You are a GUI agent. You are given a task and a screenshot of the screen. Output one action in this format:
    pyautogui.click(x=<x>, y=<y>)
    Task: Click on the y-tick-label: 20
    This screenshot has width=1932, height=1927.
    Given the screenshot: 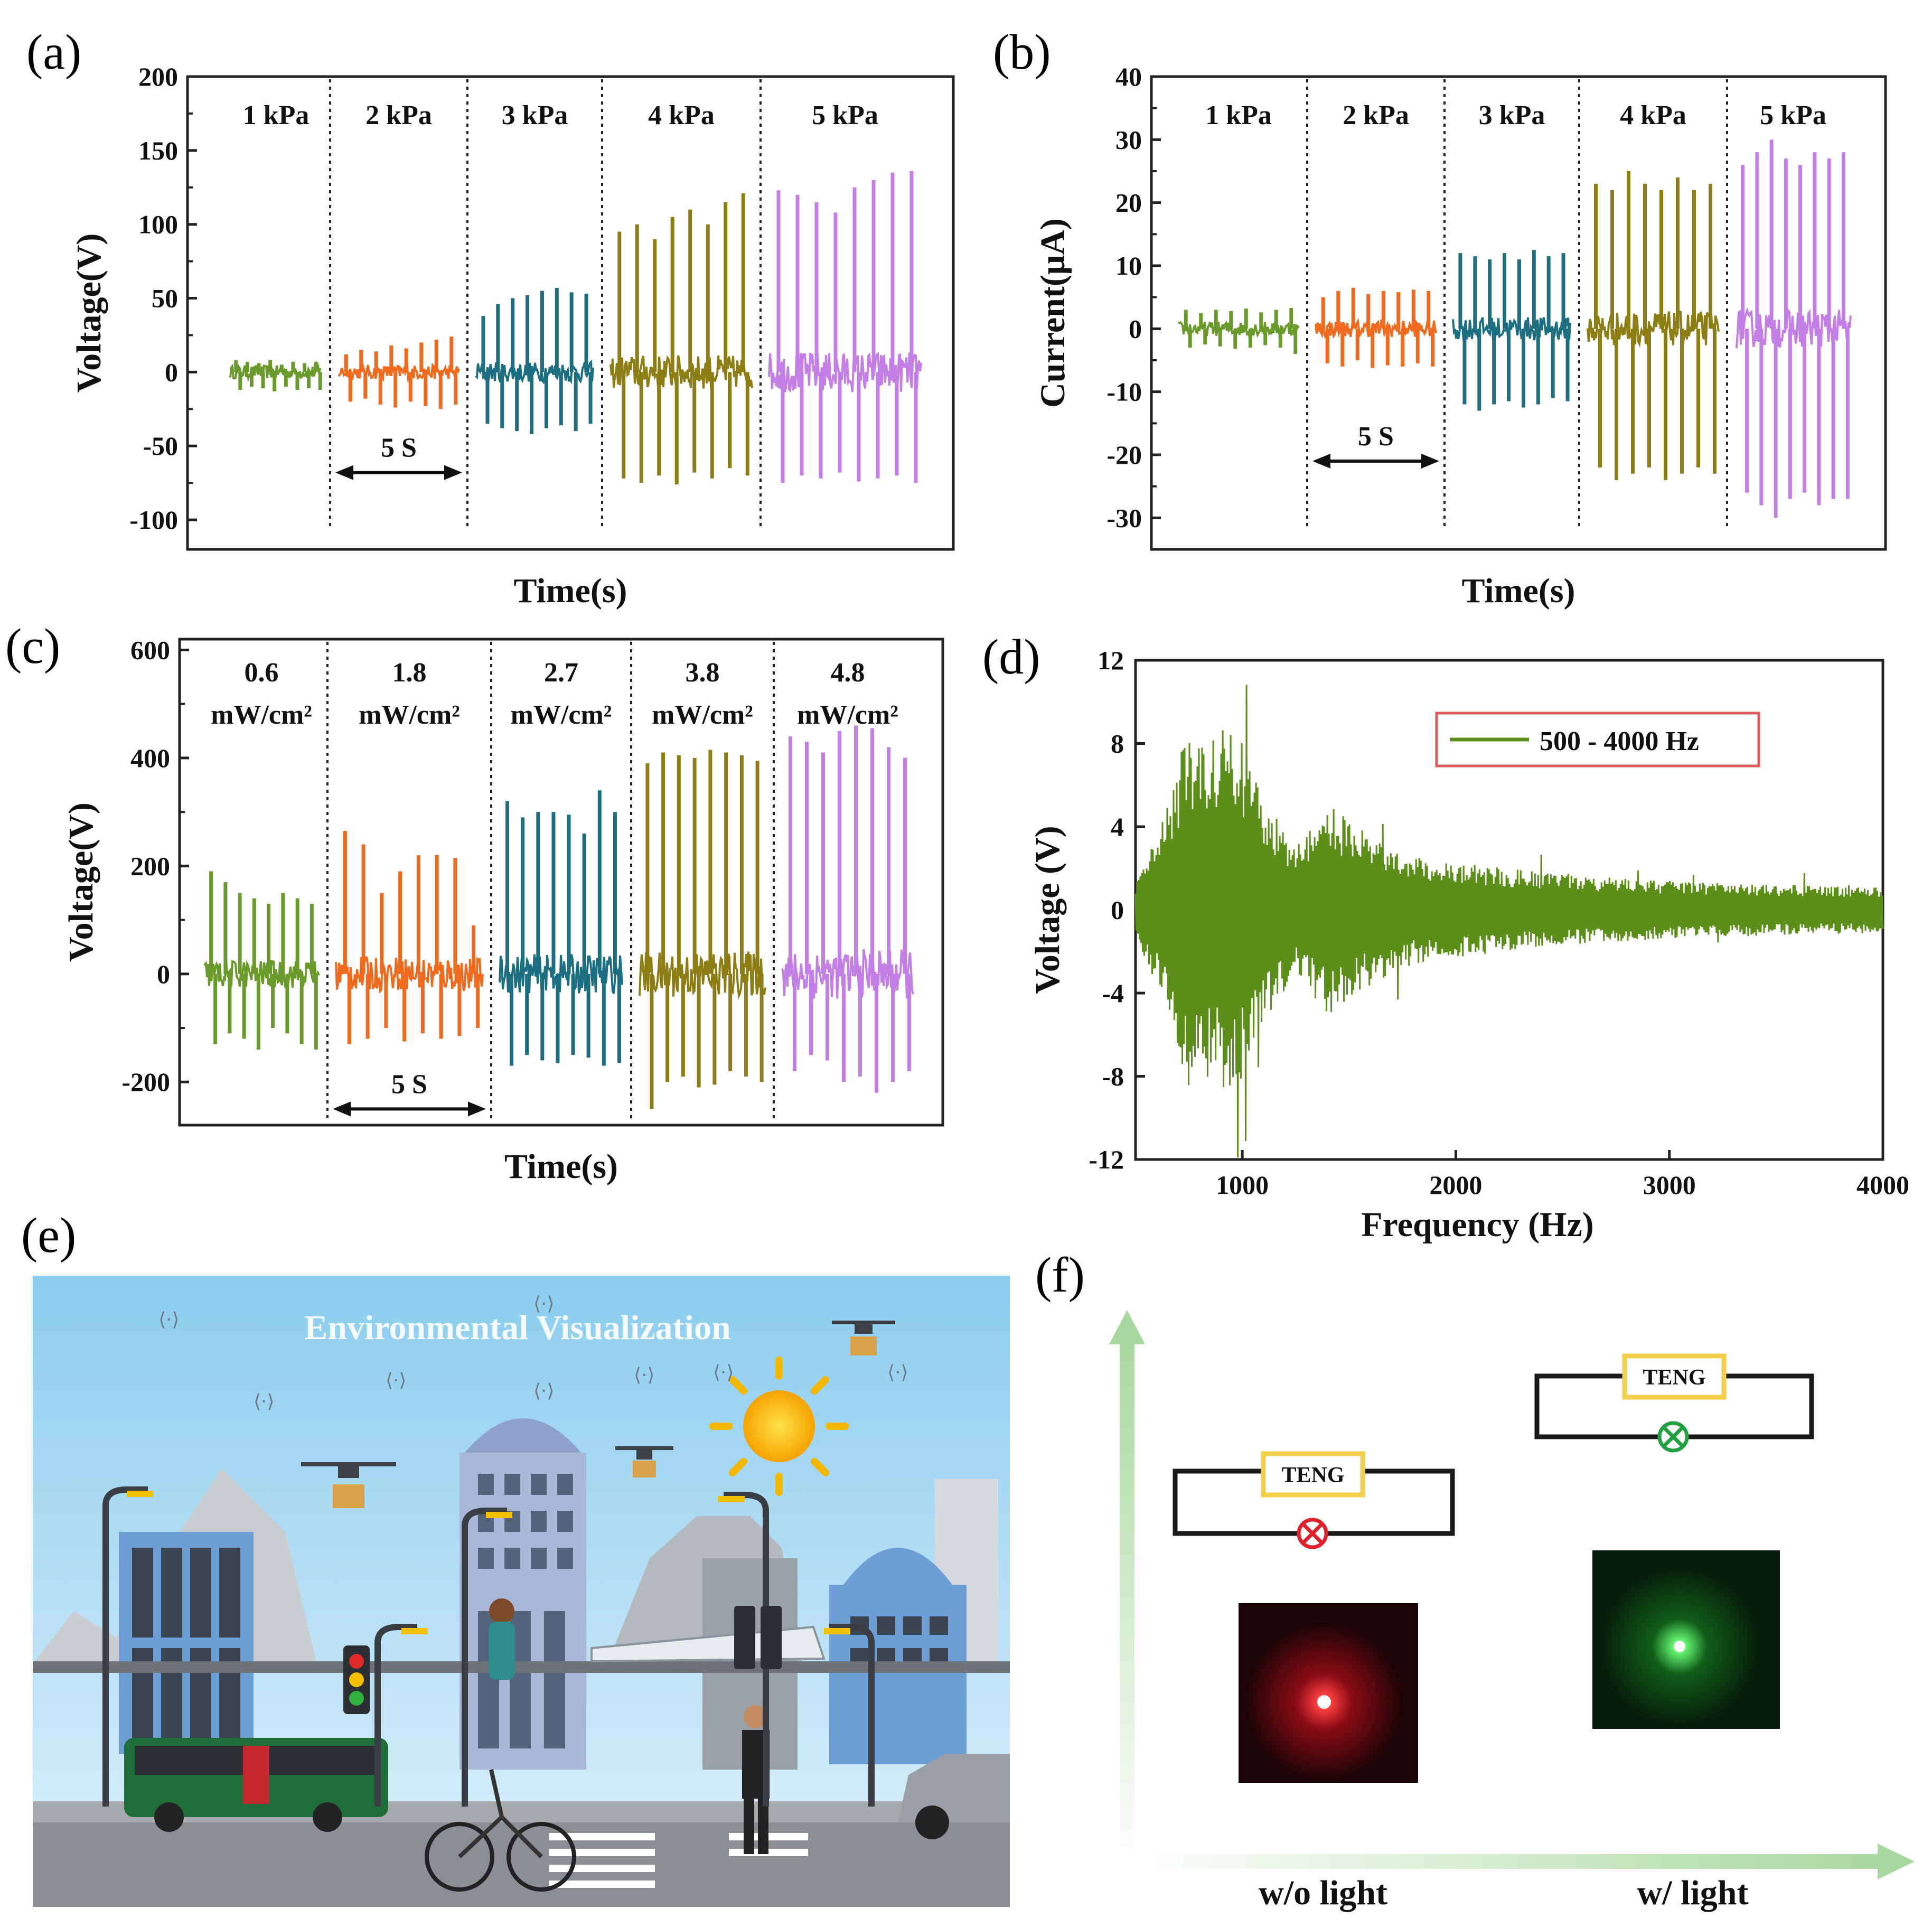 What is the action you would take?
    pyautogui.click(x=1128, y=203)
    